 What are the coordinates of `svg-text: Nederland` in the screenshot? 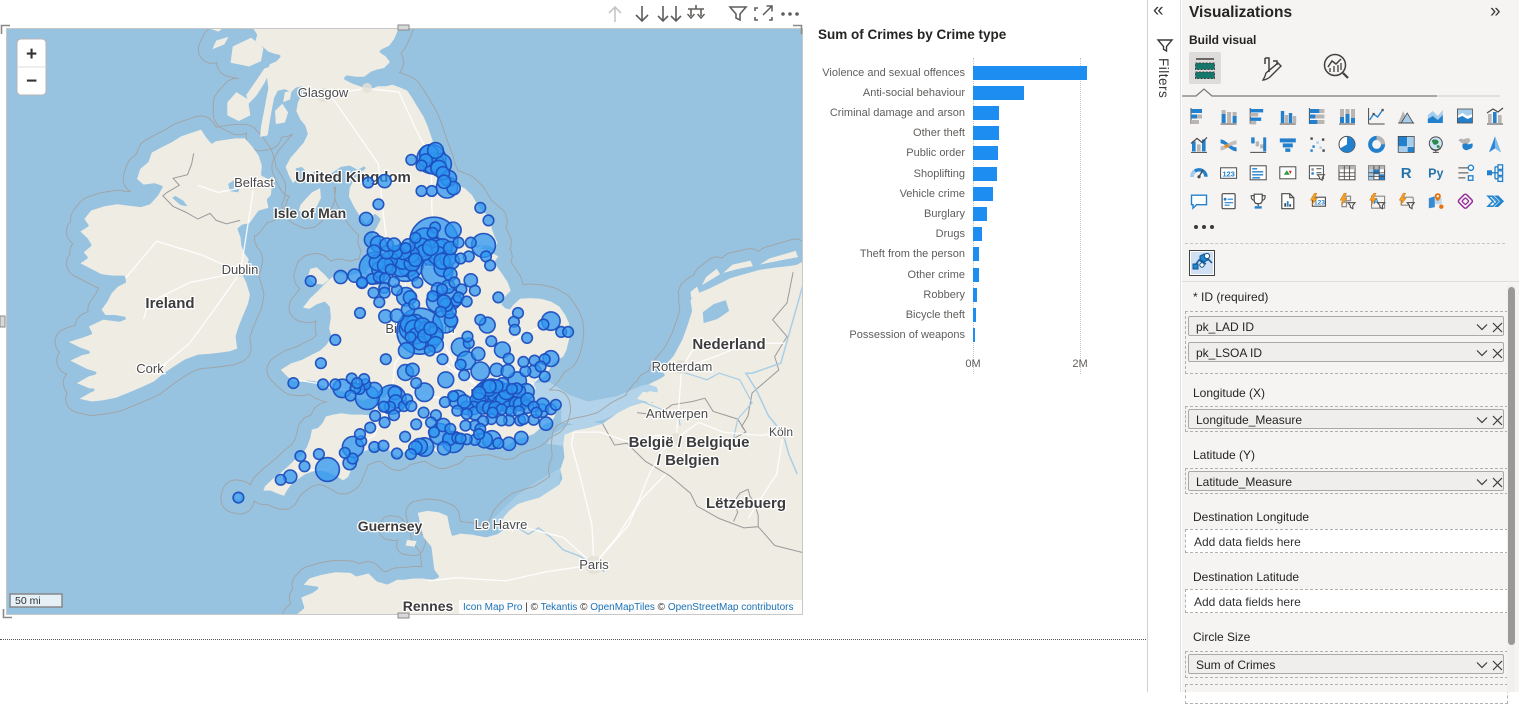 It's located at (728, 344).